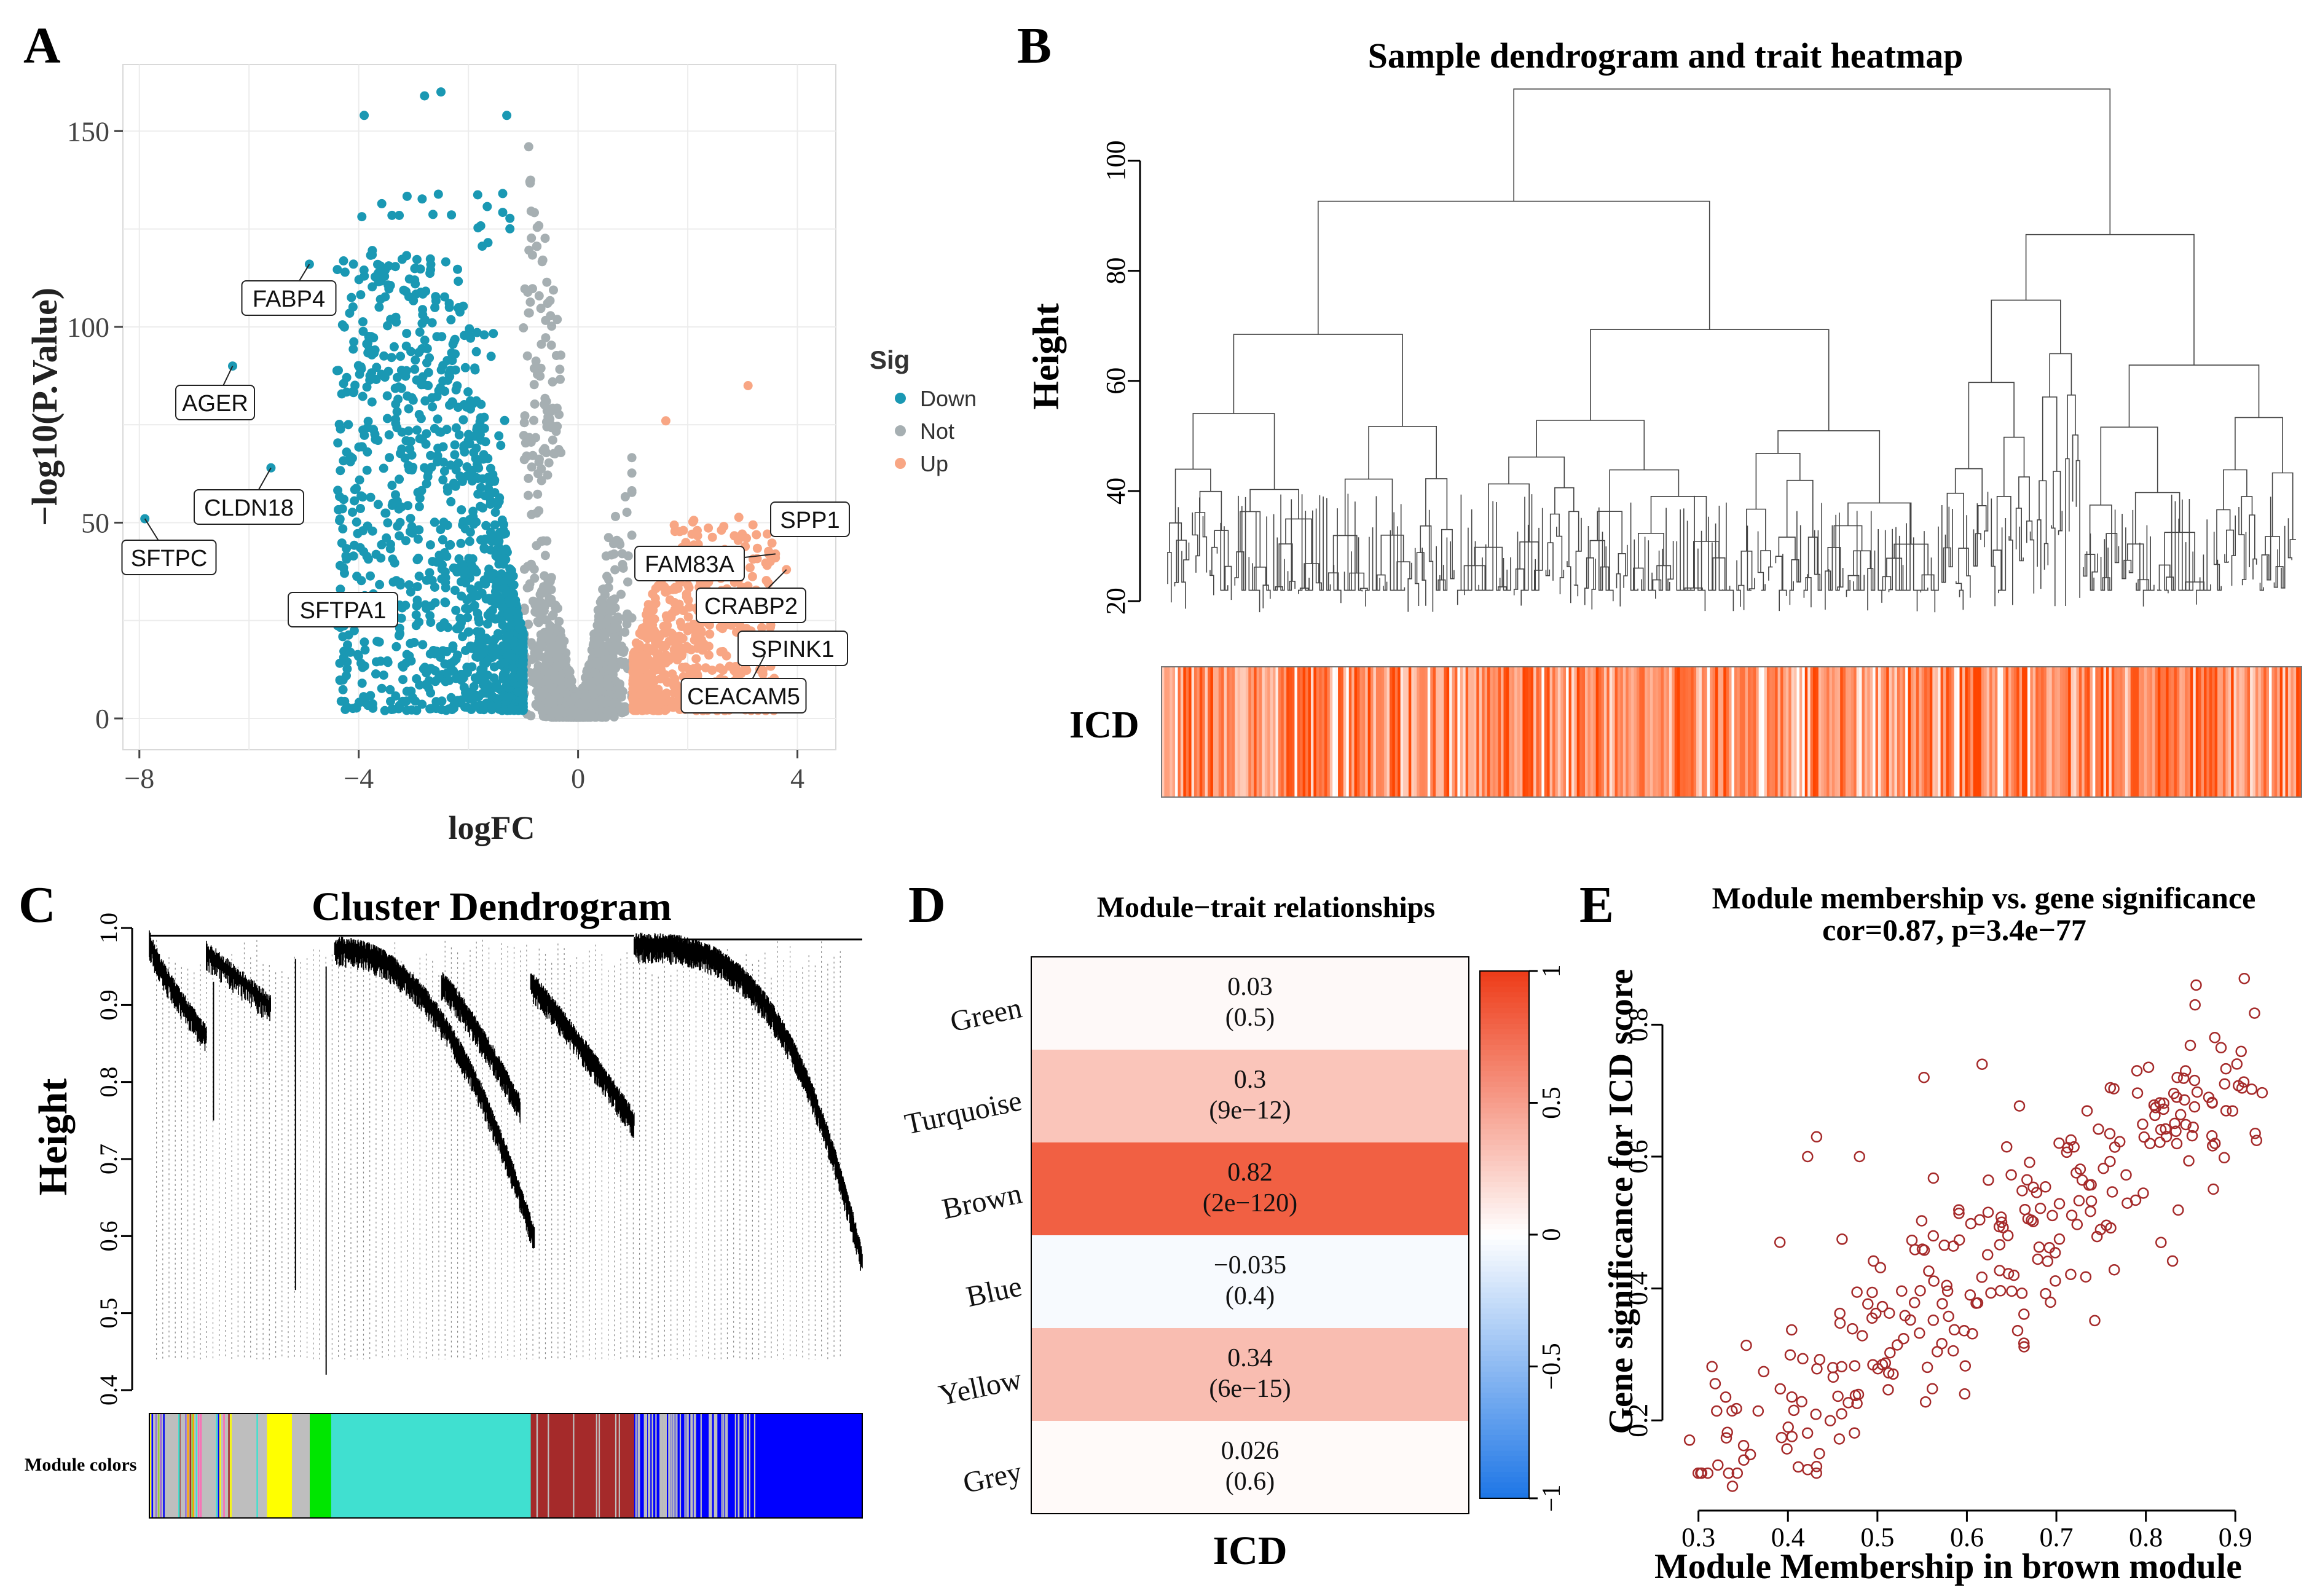 This screenshot has width=2320, height=1596. What do you see at coordinates (506, 1466) in the screenshot?
I see `module-color-bar` at bounding box center [506, 1466].